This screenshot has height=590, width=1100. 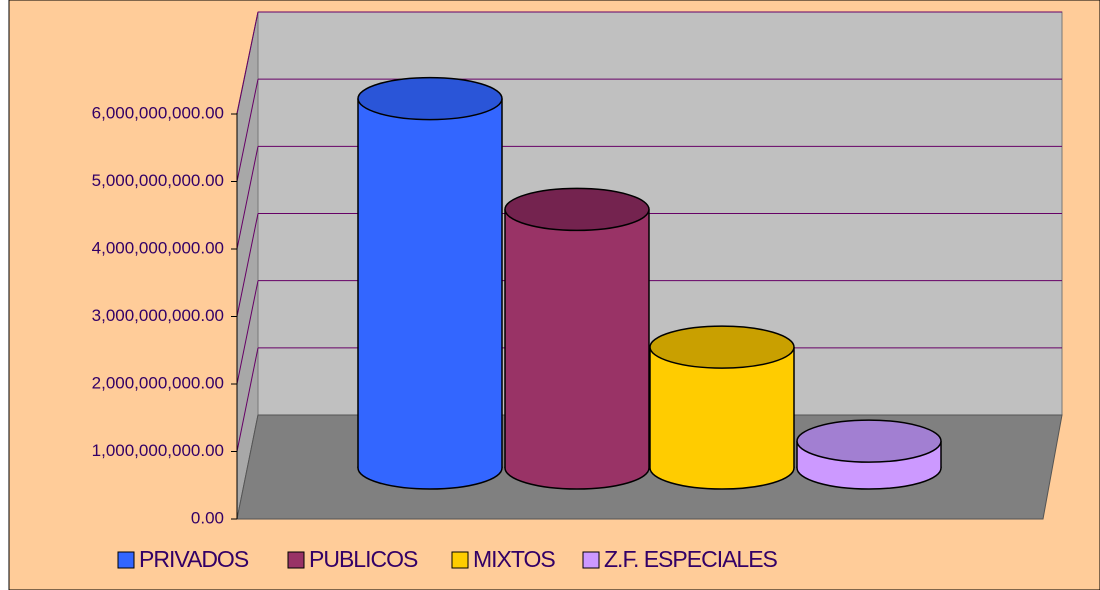 What do you see at coordinates (158, 247) in the screenshot?
I see `y-tick-label: 4,000,000,000.00` at bounding box center [158, 247].